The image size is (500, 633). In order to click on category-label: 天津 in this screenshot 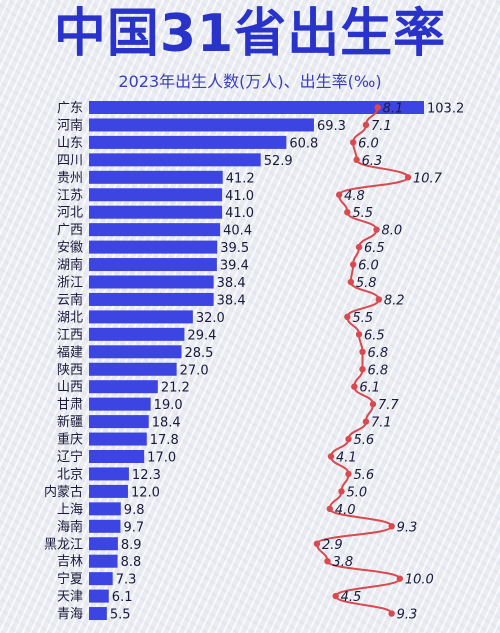, I will do `click(70, 597)`.